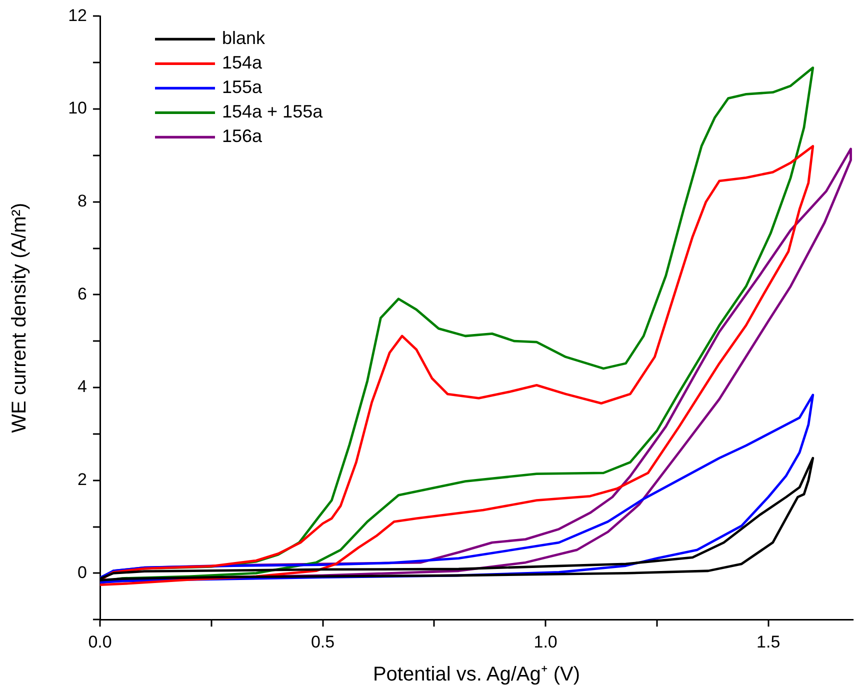 This screenshot has height=693, width=854. I want to click on y-axis-title: WE current density (A/m²), so click(19, 317).